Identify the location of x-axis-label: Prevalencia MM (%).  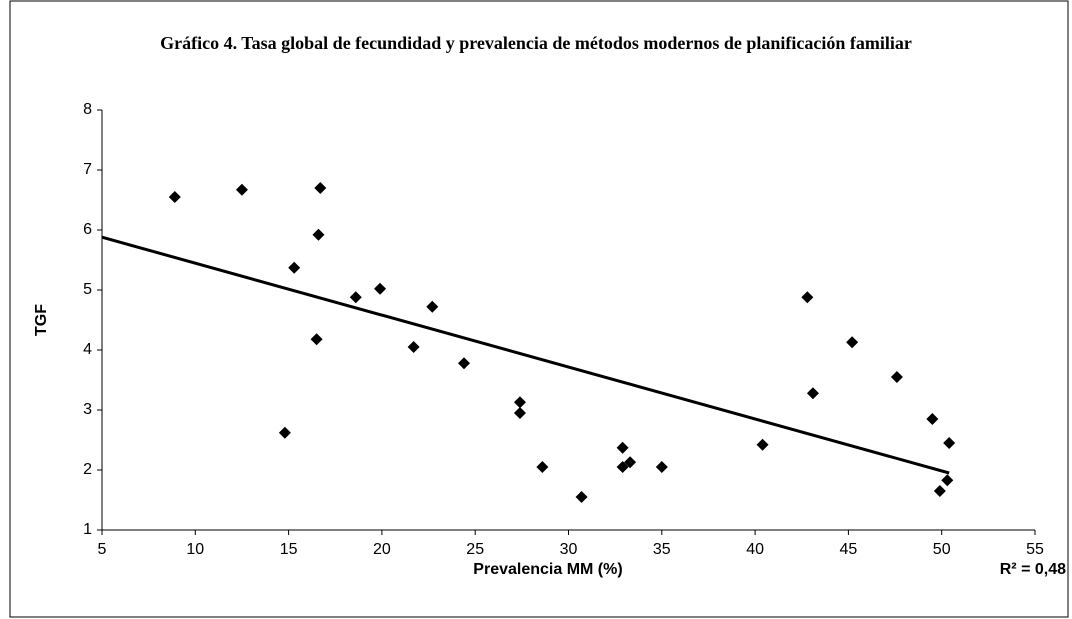
(547, 569).